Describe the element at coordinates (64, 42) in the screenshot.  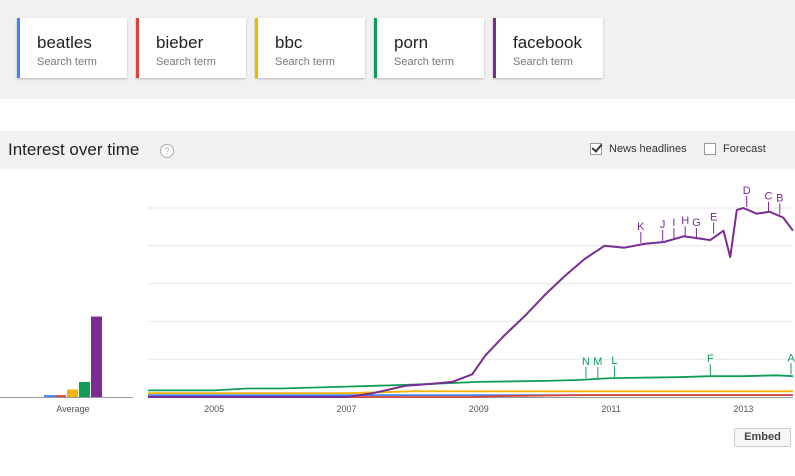
I see `search-term-name: beatles` at that location.